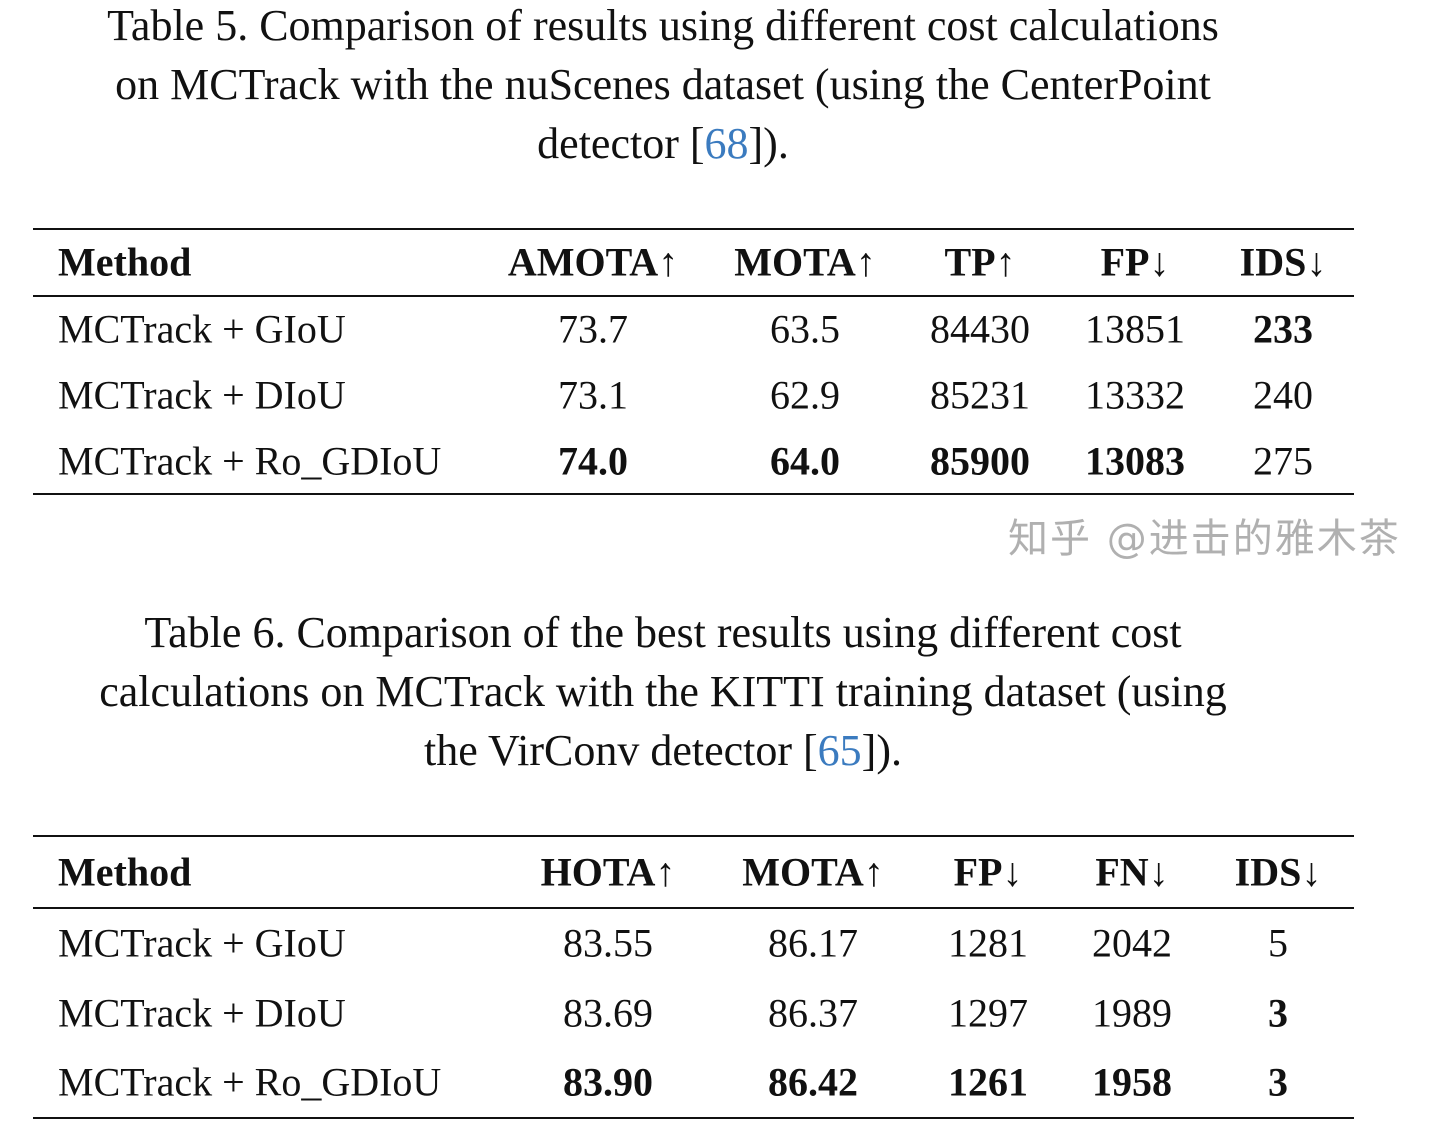 The width and height of the screenshot is (1440, 1148). What do you see at coordinates (621, 750) in the screenshot?
I see `caption-text: the VirConv detector [` at bounding box center [621, 750].